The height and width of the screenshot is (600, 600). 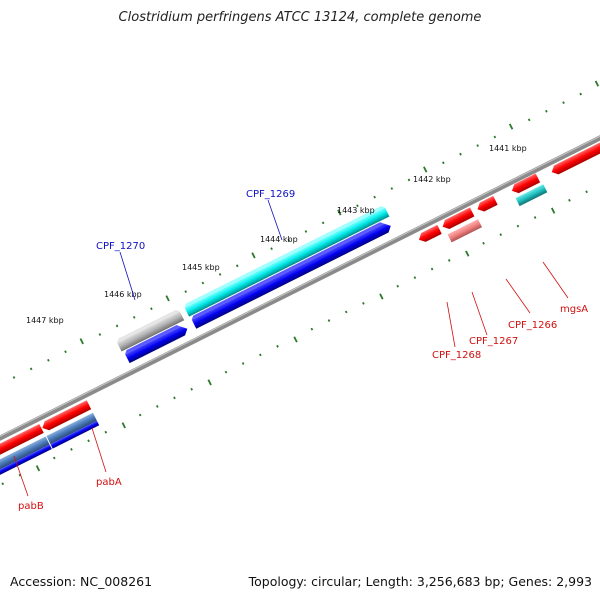 I want to click on feature-pabb-blue, so click(x=26, y=461).